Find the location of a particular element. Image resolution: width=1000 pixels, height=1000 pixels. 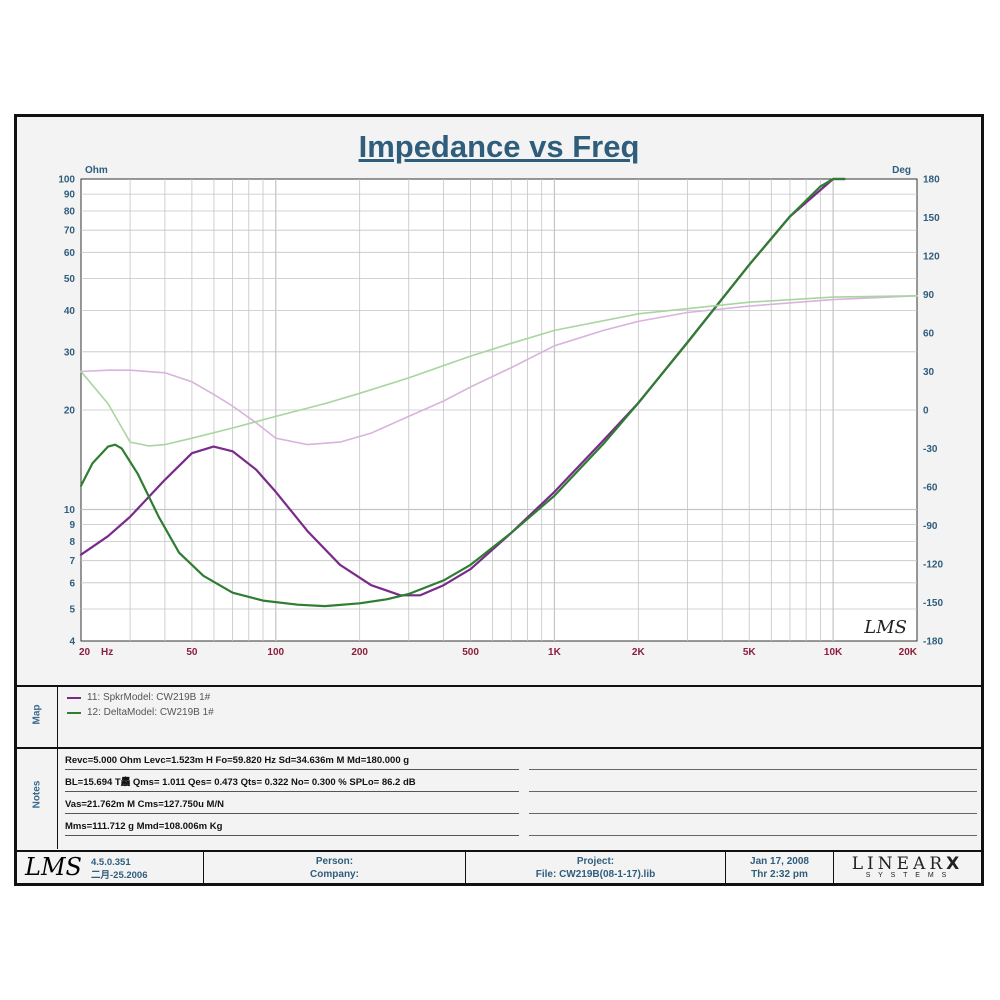

y-right-tick-label: -60 is located at coordinates (930, 488).